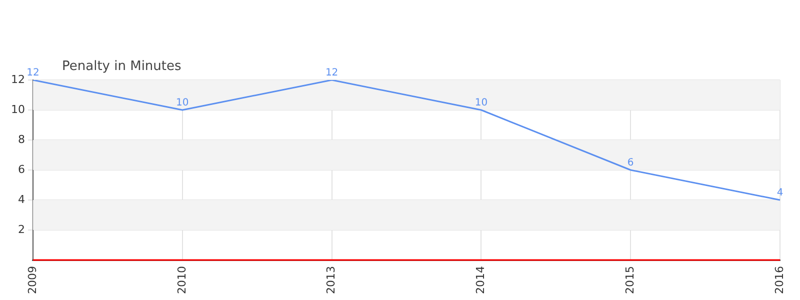  I want to click on x-tick-label: 2015, so click(629, 280).